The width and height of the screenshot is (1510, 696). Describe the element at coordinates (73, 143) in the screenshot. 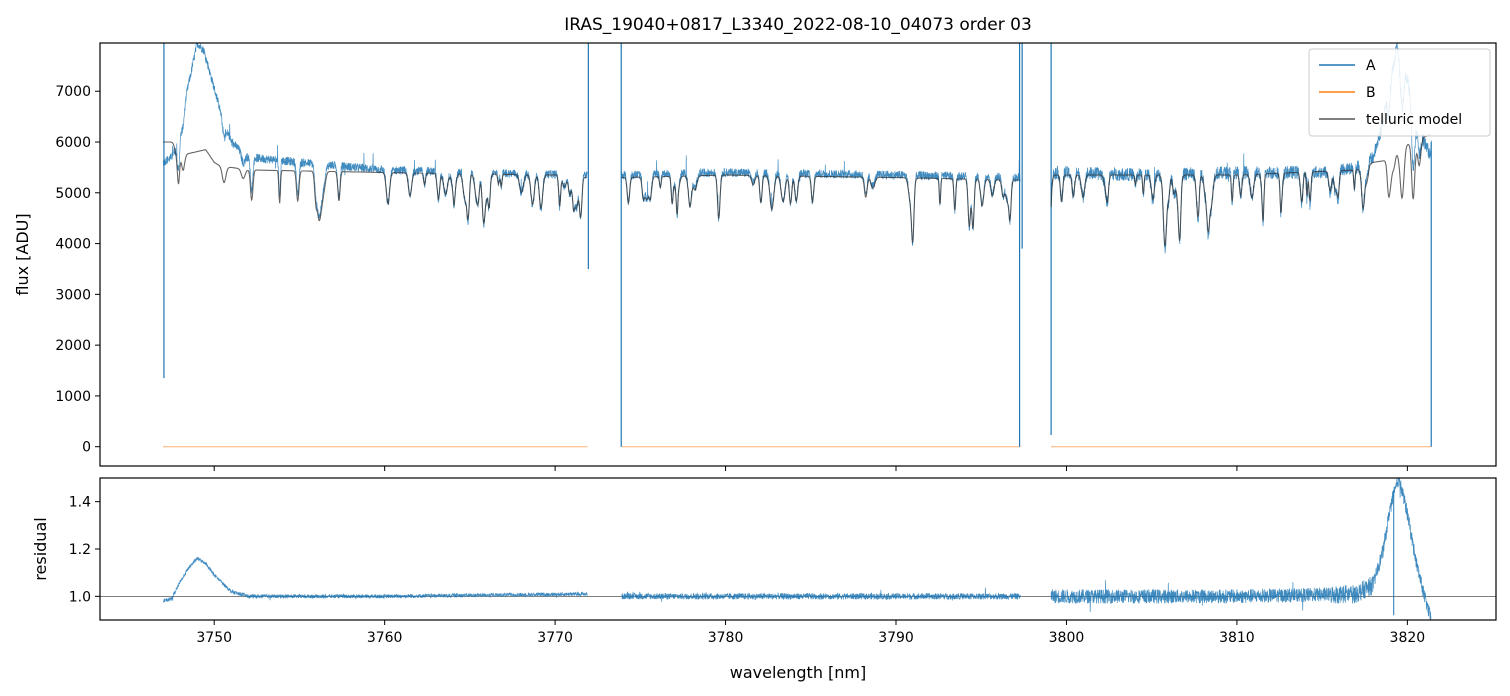

I see `flux-ytick-label: 6000` at that location.